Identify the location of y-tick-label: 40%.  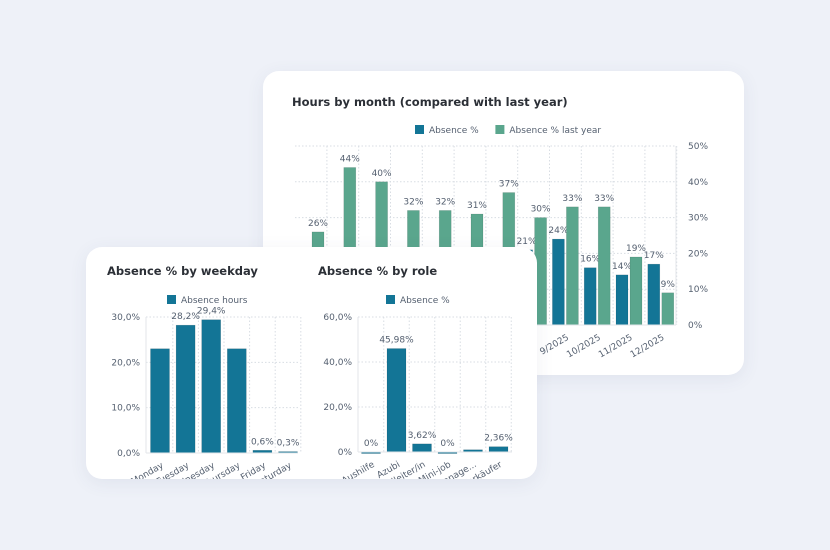
(698, 183).